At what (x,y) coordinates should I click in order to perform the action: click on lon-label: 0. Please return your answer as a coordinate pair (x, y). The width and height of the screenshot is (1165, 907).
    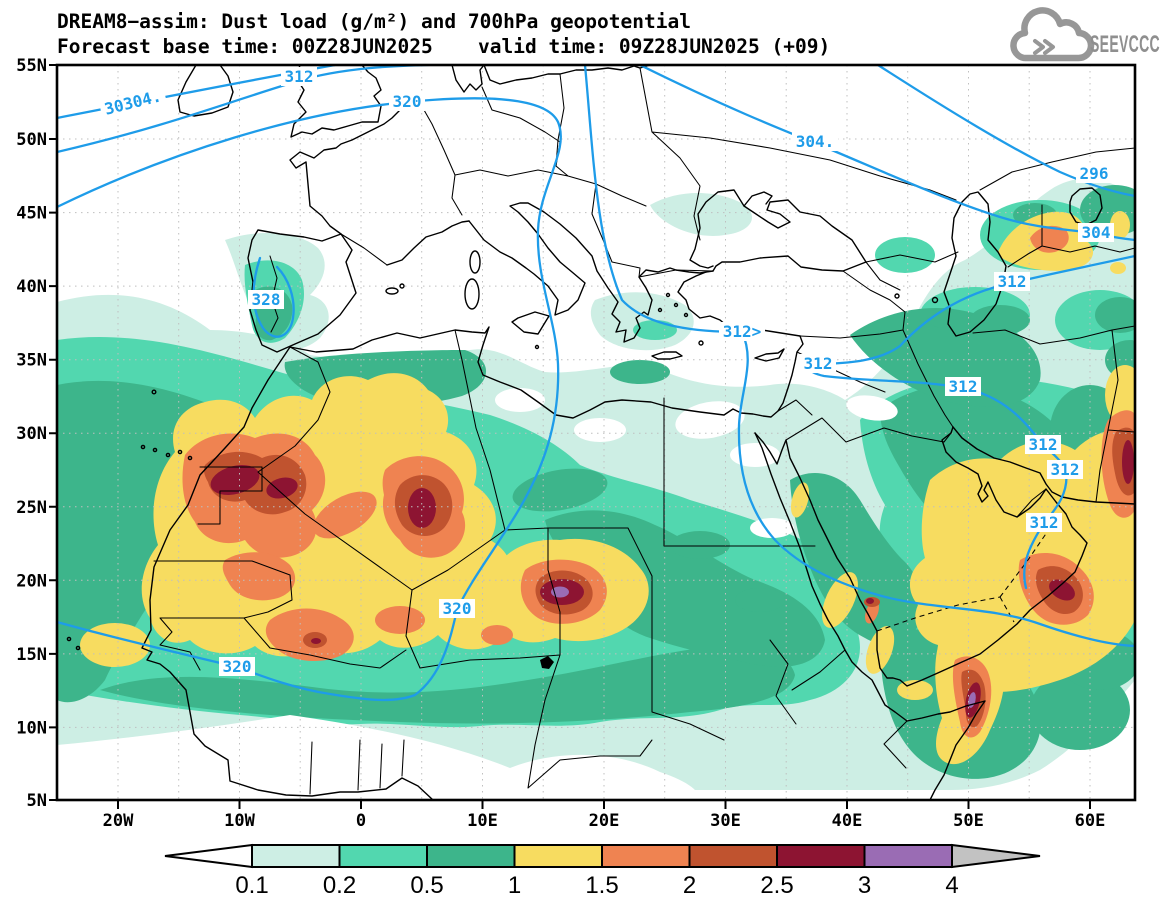
    Looking at the image, I should click on (361, 821).